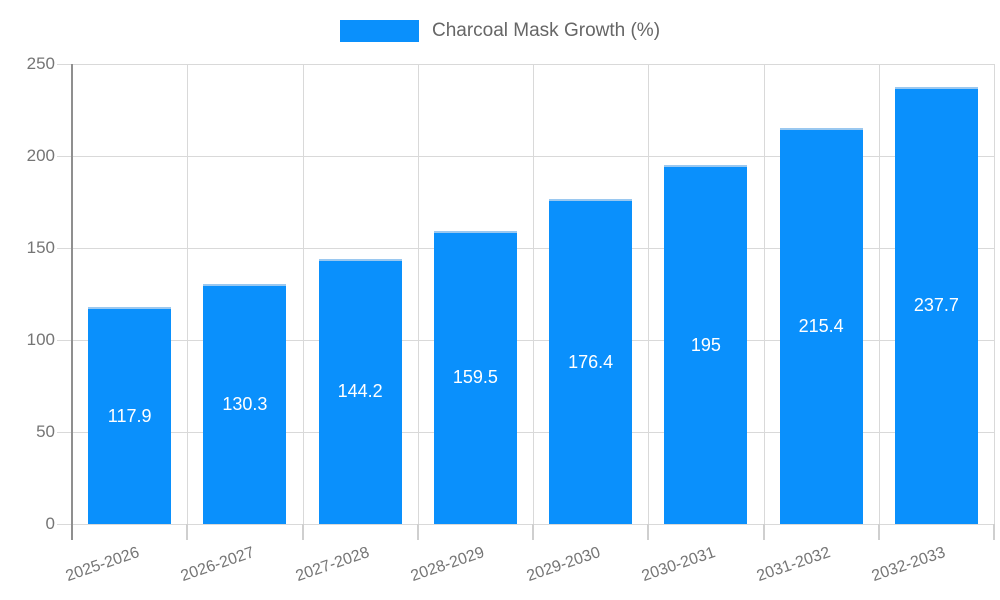  I want to click on legend-swatch, so click(379, 31).